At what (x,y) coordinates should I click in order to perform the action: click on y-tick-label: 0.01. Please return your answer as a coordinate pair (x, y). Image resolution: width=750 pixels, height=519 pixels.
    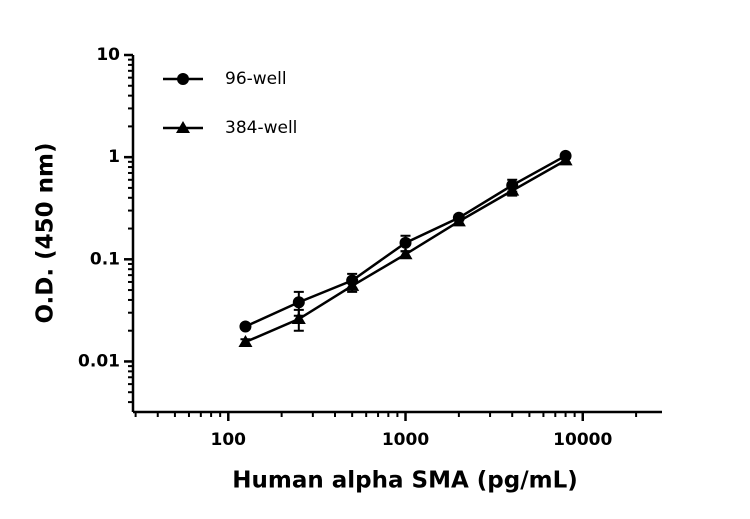
    Looking at the image, I should click on (99, 361).